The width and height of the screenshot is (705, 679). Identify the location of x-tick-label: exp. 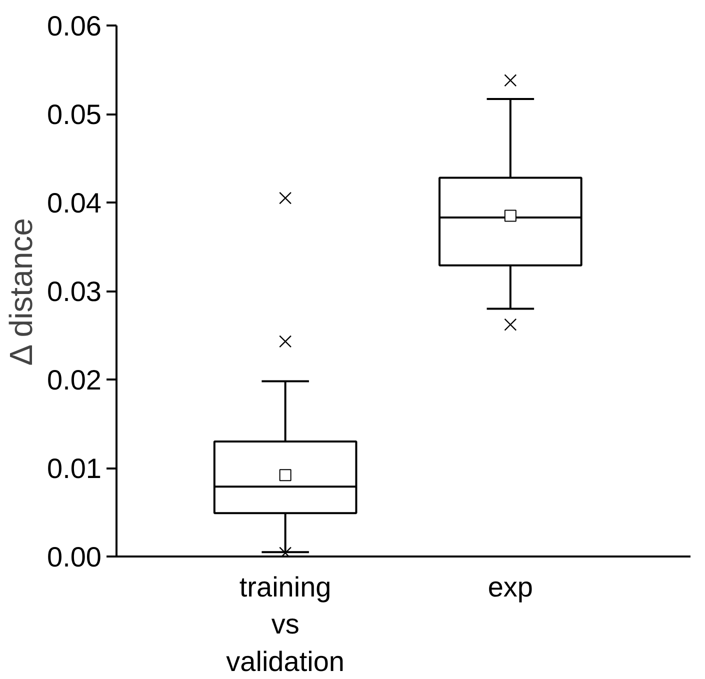
(511, 587).